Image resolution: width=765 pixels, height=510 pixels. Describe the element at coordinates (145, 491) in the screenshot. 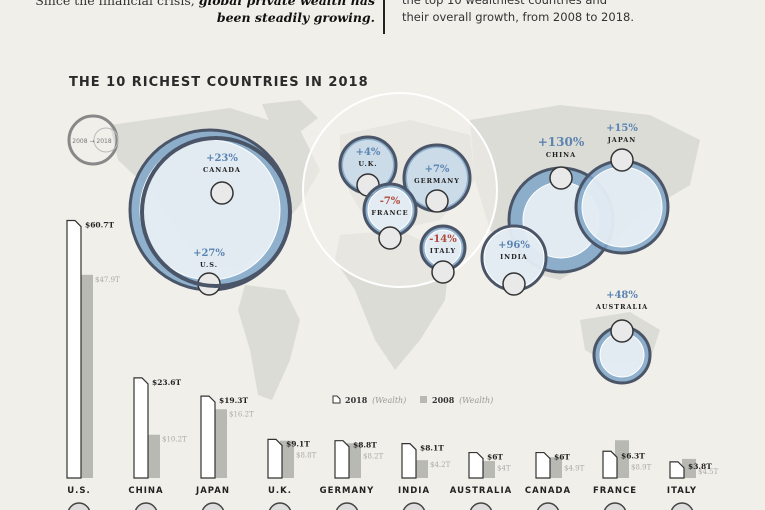

I see `category-label-china: CHINA` at that location.